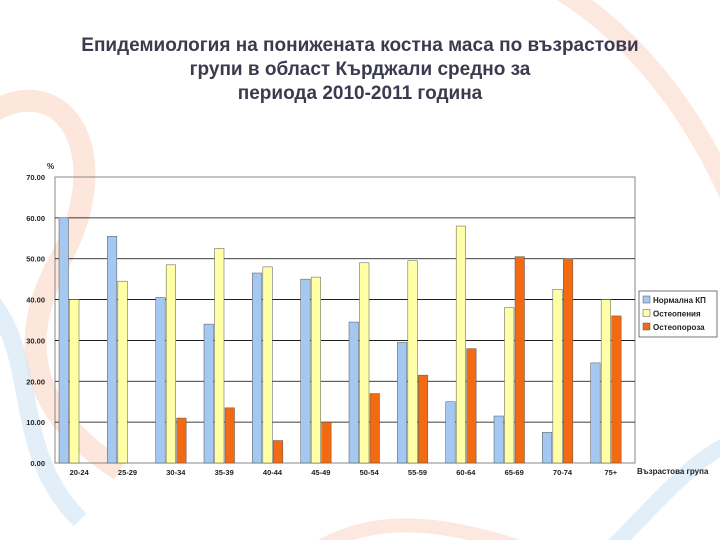  I want to click on peach-swirl-bottom, so click(420, 529).